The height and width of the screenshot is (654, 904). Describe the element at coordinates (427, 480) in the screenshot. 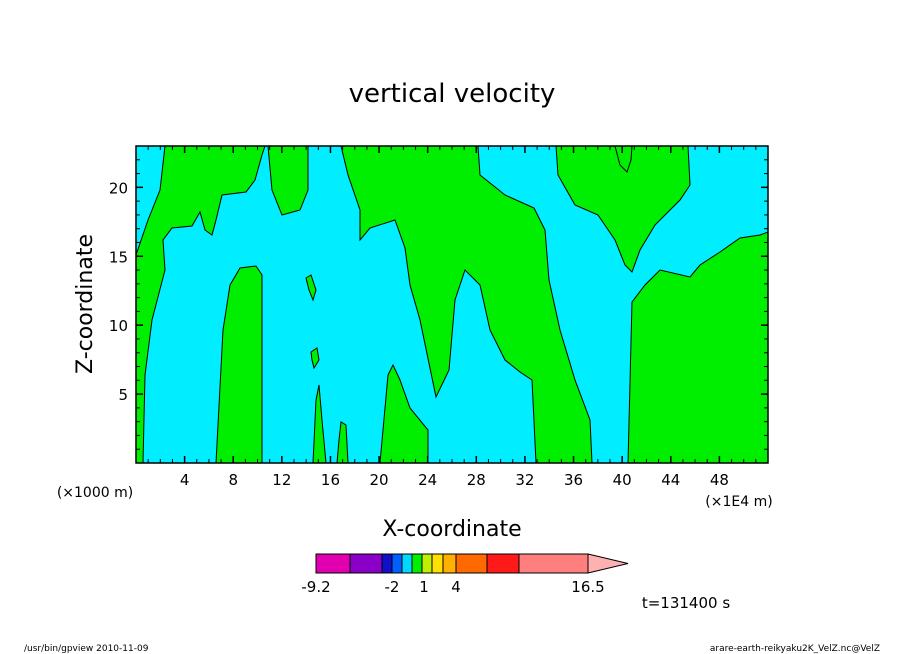

I see `x-tick-label: 24` at that location.